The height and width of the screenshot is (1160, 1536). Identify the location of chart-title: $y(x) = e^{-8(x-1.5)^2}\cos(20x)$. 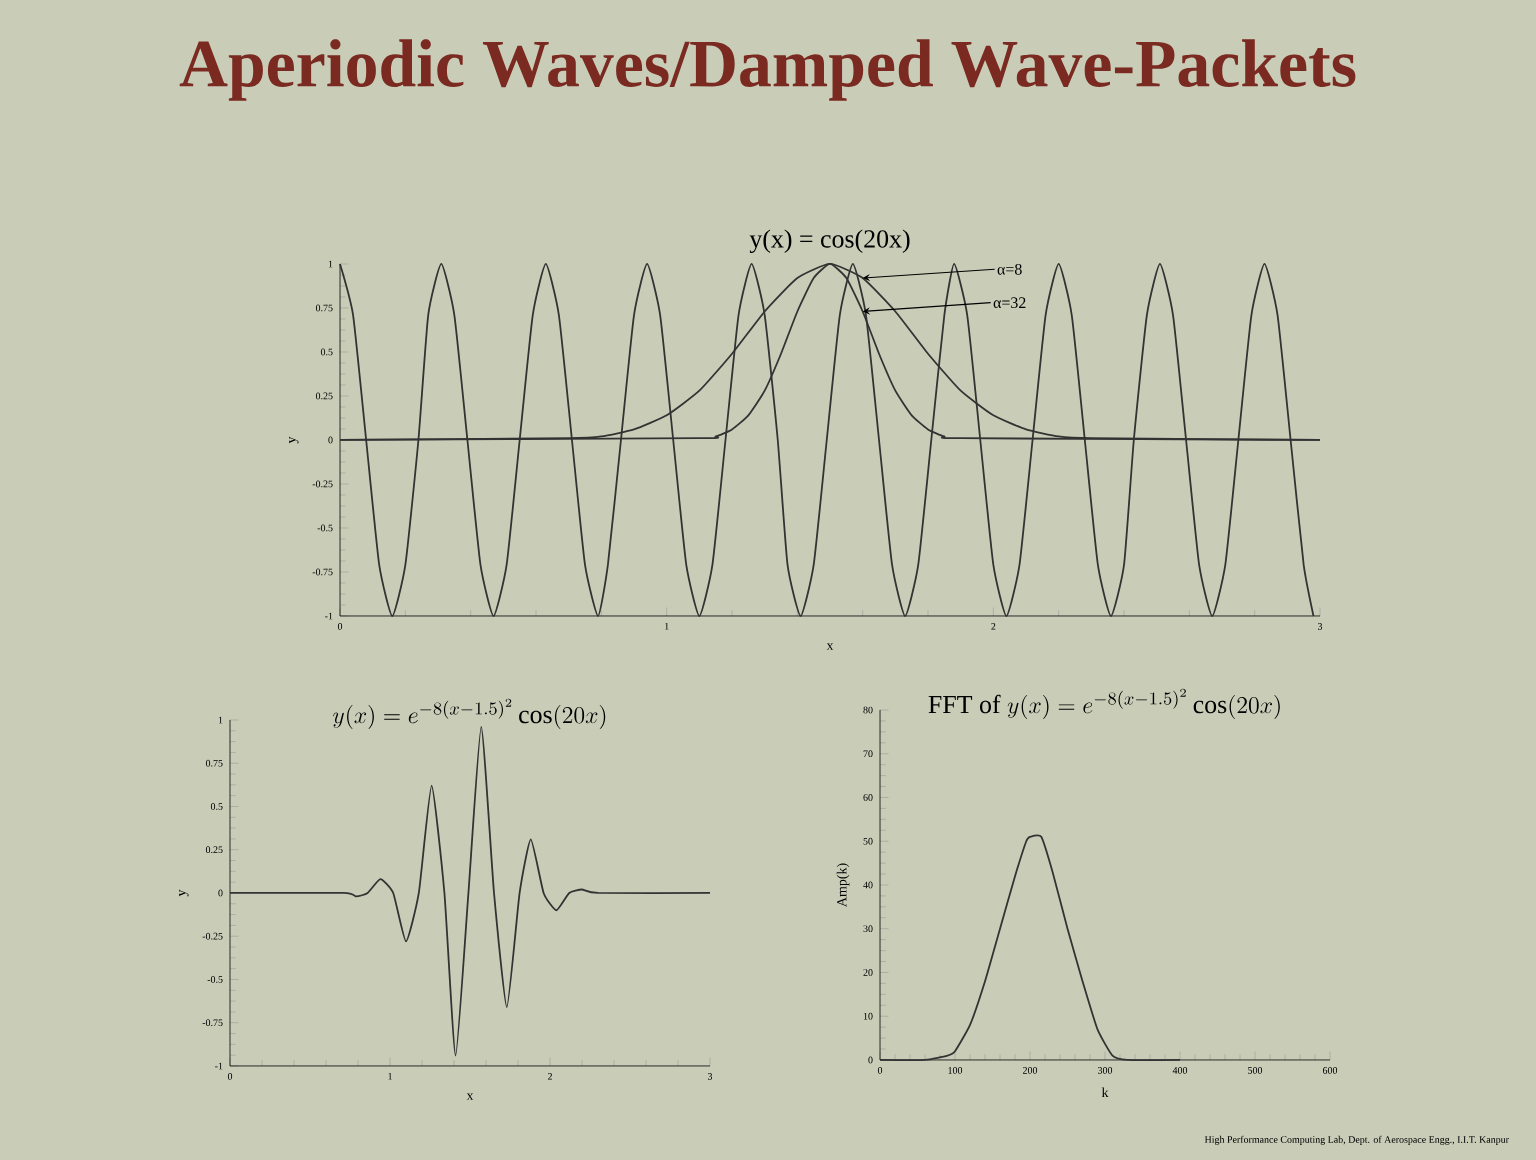
(469, 713).